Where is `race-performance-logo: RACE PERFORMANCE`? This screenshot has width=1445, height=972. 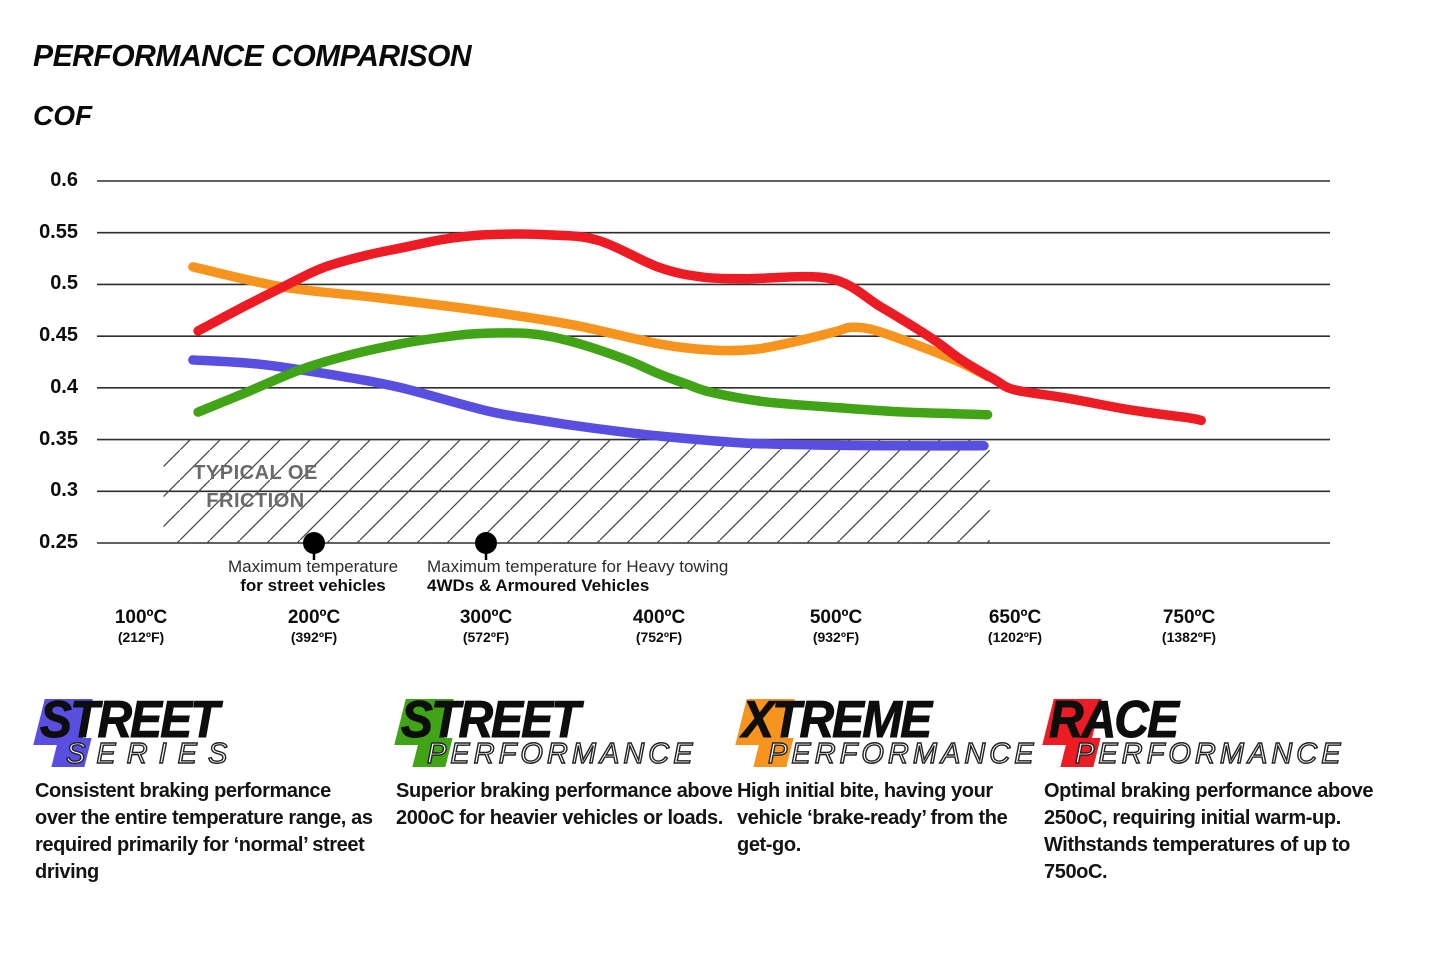 race-performance-logo: RACE PERFORMANCE is located at coordinates (1210, 732).